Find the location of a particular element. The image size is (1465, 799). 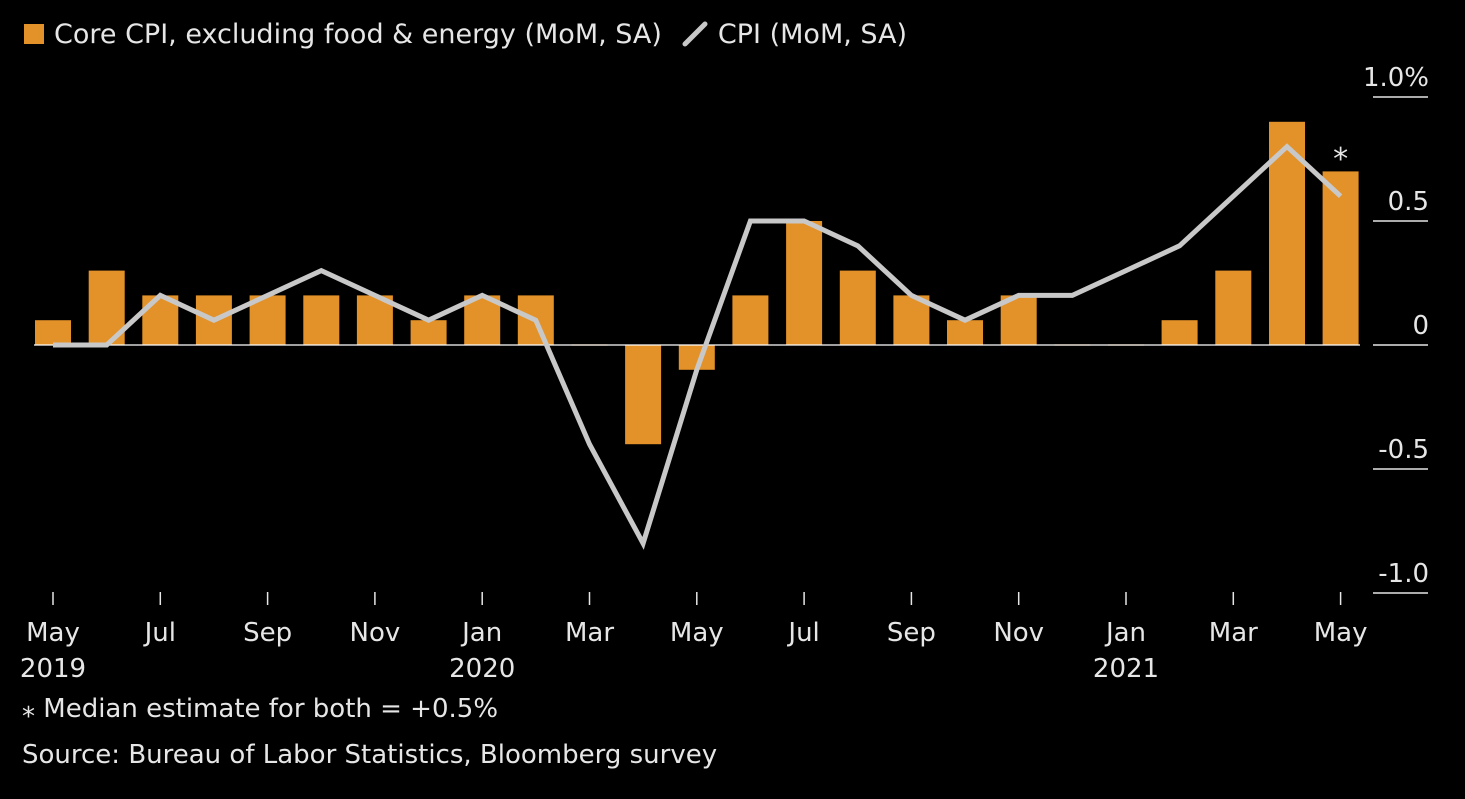

y-tick-label: -0.5 is located at coordinates (1403, 450).